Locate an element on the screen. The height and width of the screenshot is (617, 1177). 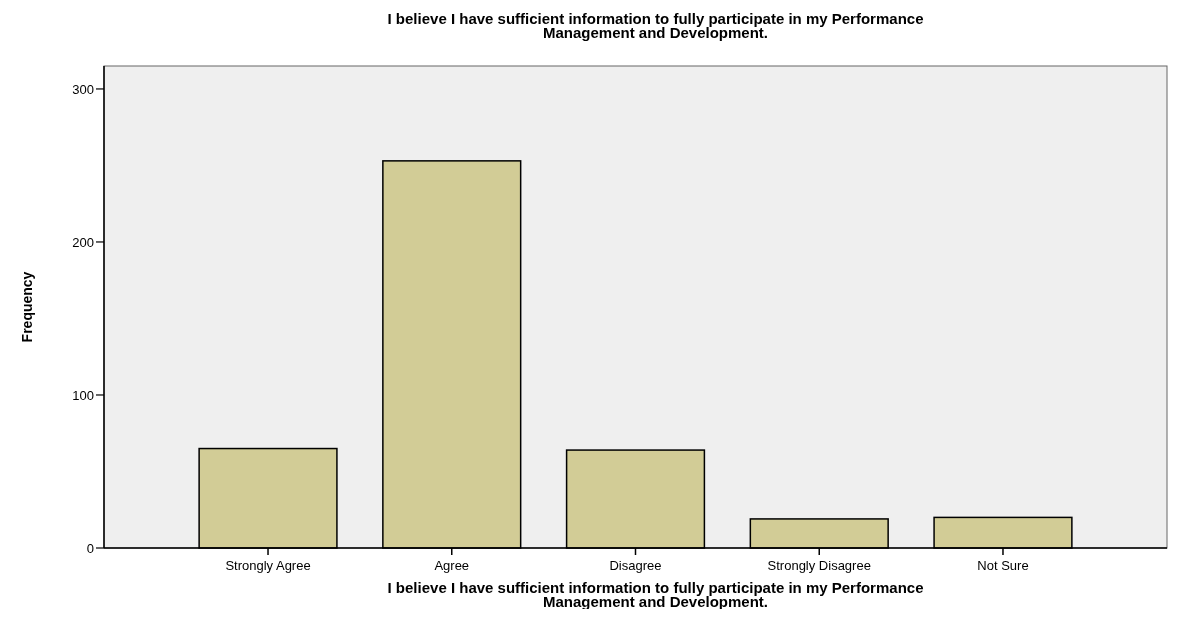
x-tick-label: Strongly Disagree is located at coordinates (819, 565).